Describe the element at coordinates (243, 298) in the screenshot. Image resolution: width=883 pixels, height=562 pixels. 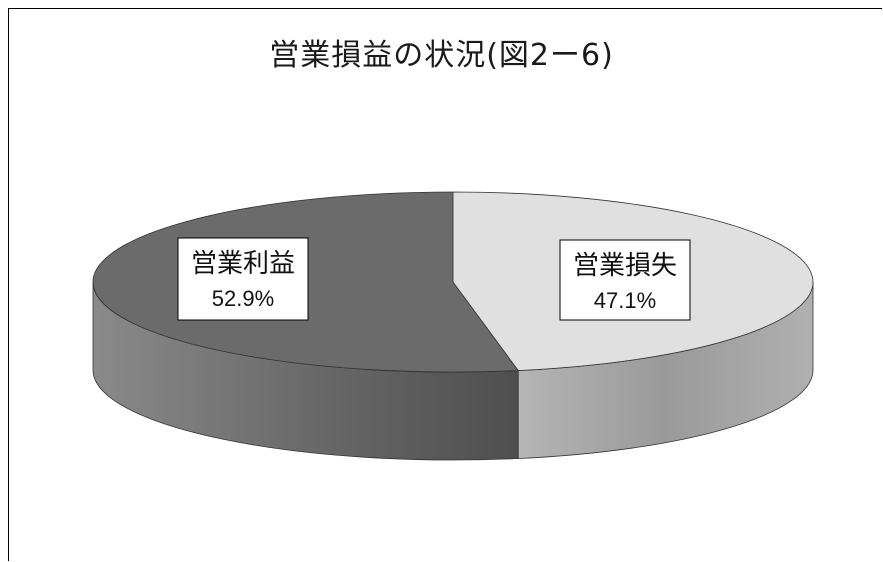
I see `label-operating-profit-value: 52.9%` at that location.